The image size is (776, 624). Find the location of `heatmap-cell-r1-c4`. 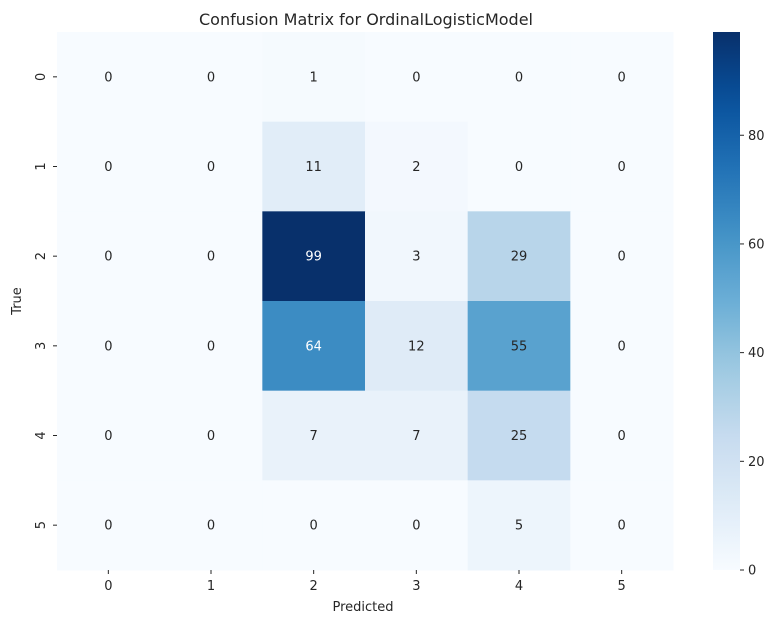

heatmap-cell-r1-c4 is located at coordinates (519, 166).